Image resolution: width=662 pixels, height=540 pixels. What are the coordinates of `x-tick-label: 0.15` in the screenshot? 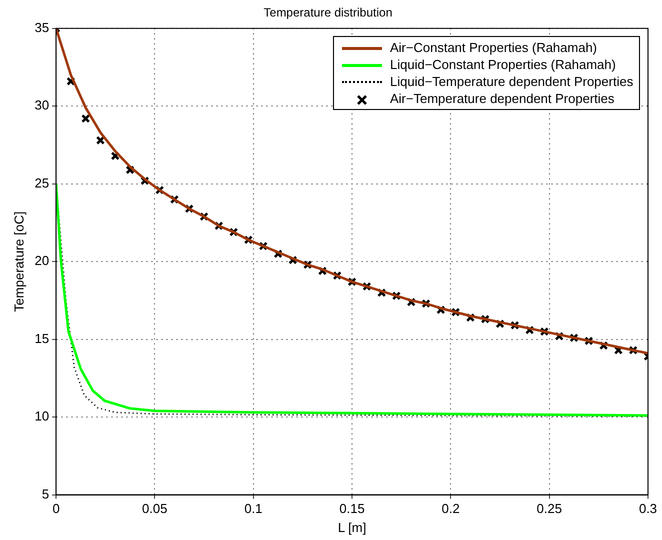 It's located at (352, 508).